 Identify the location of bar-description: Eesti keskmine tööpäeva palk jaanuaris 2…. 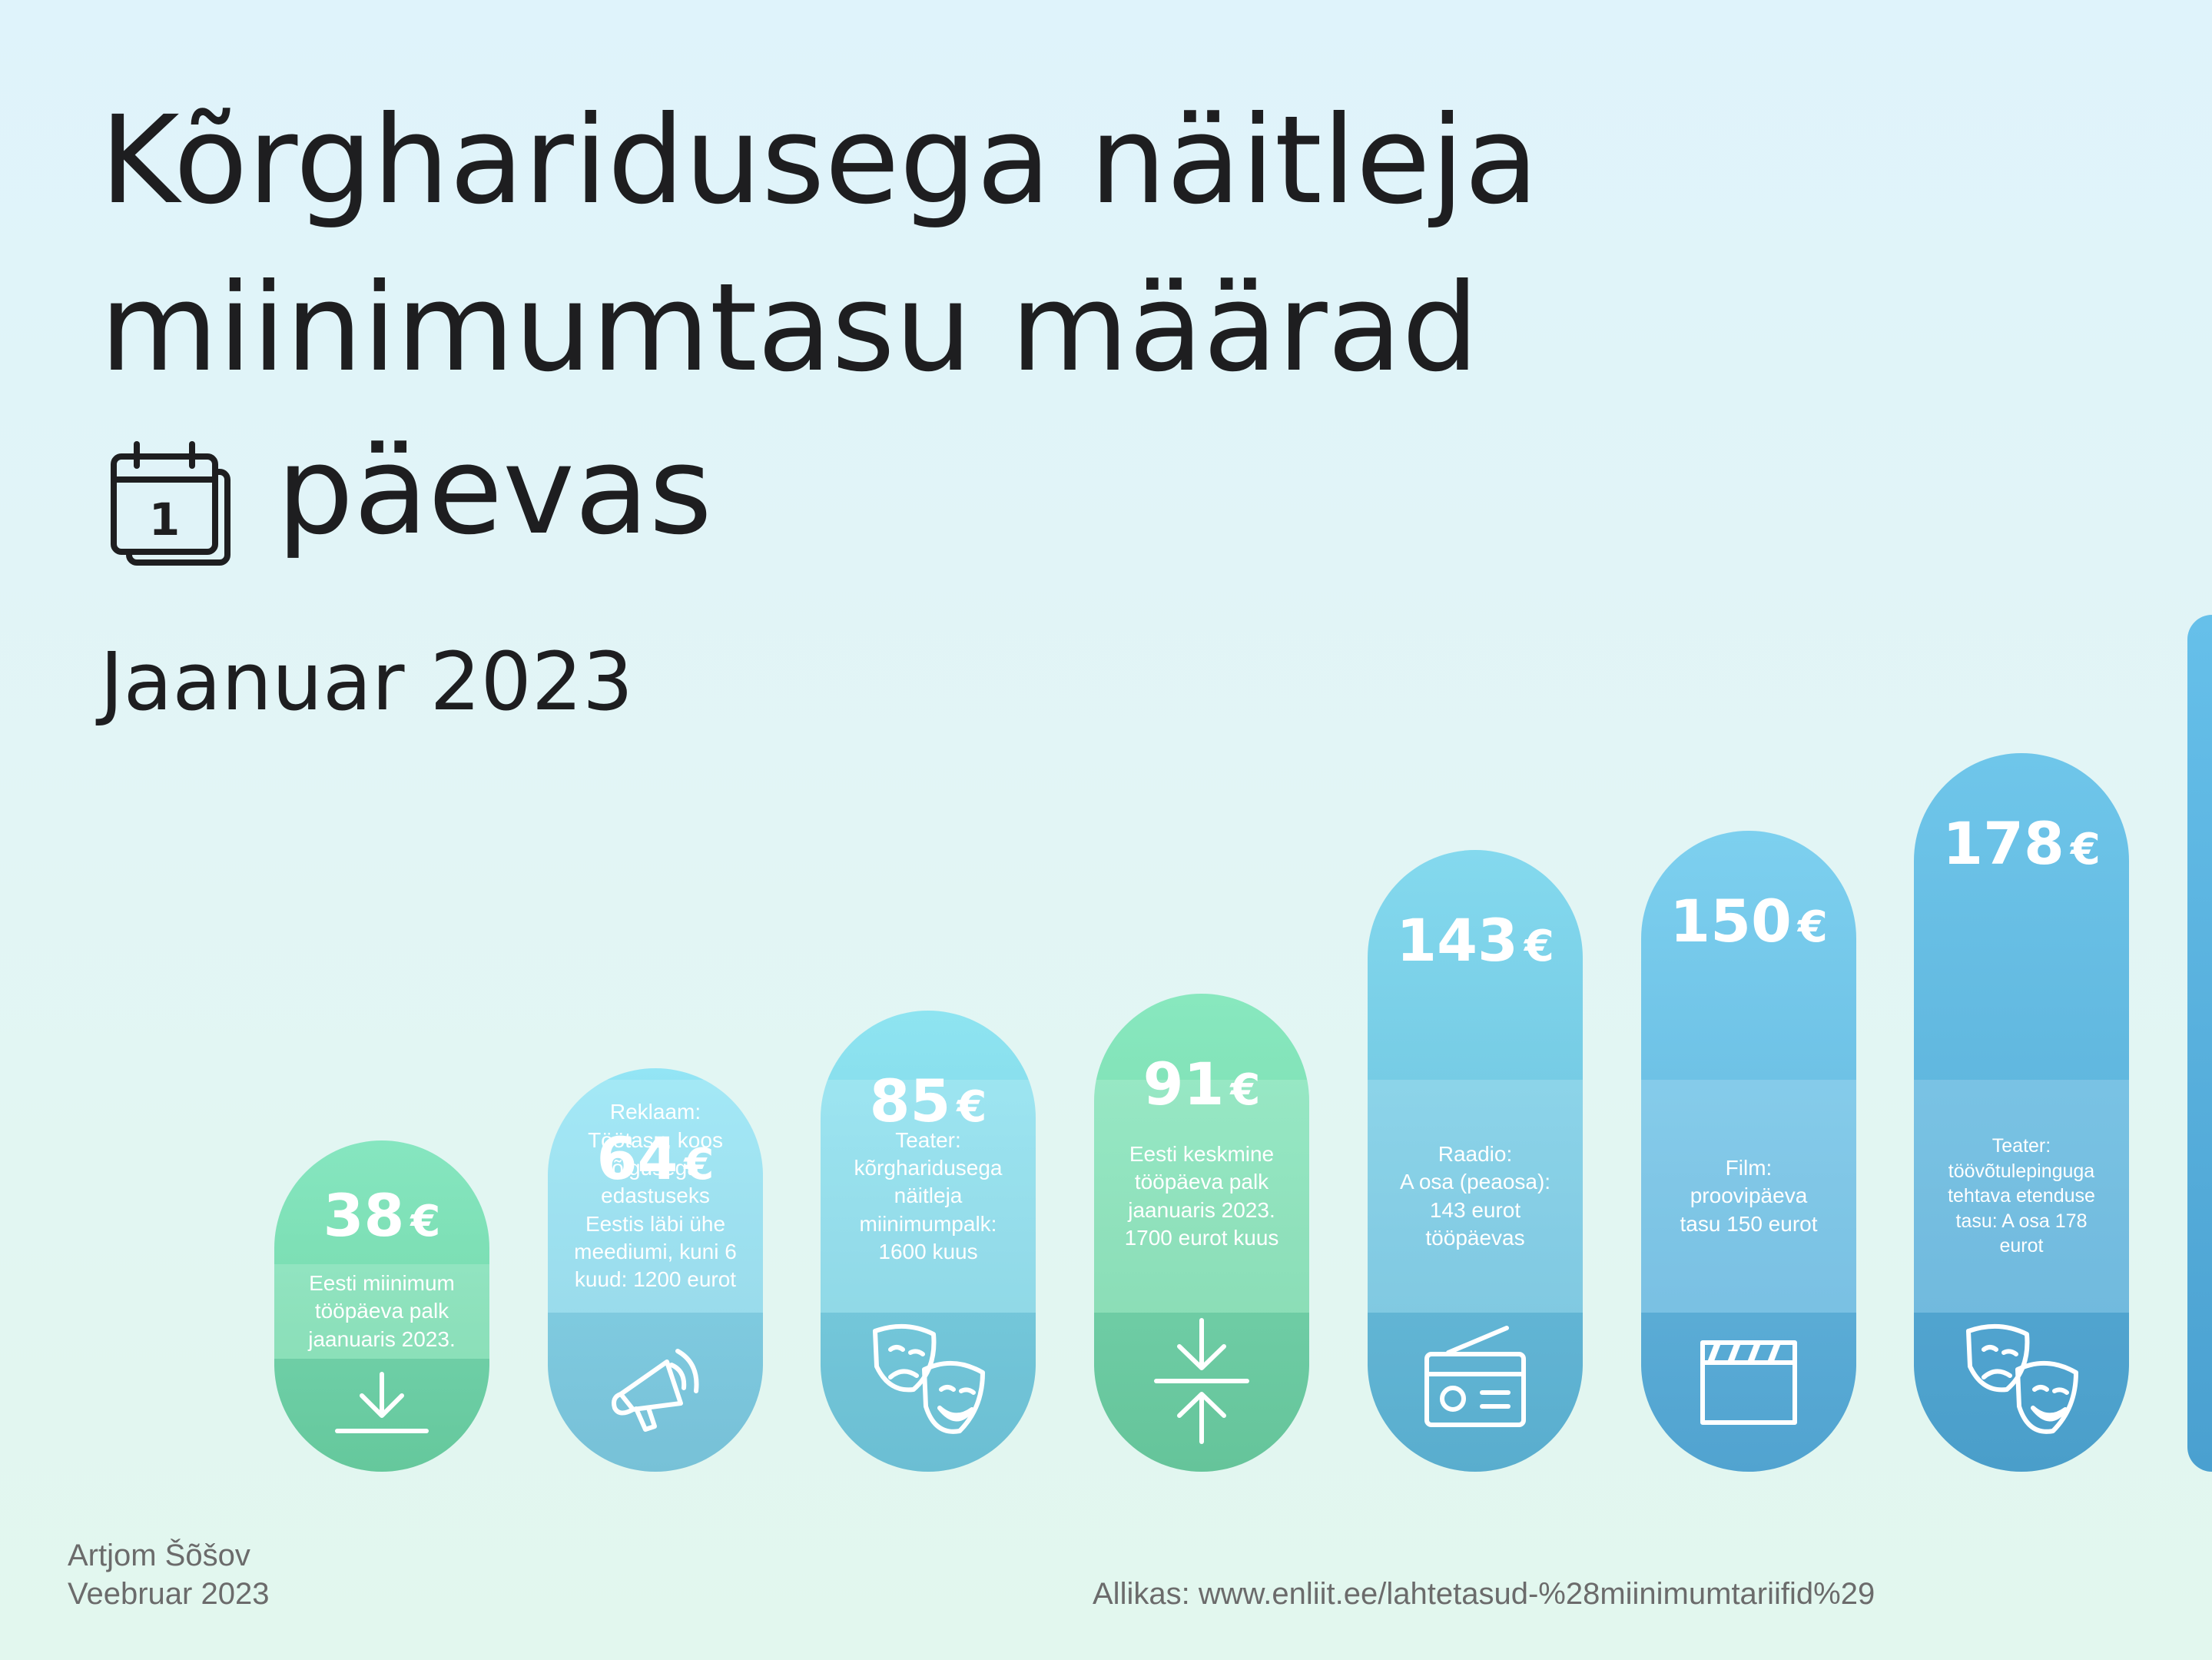
(1201, 1195).